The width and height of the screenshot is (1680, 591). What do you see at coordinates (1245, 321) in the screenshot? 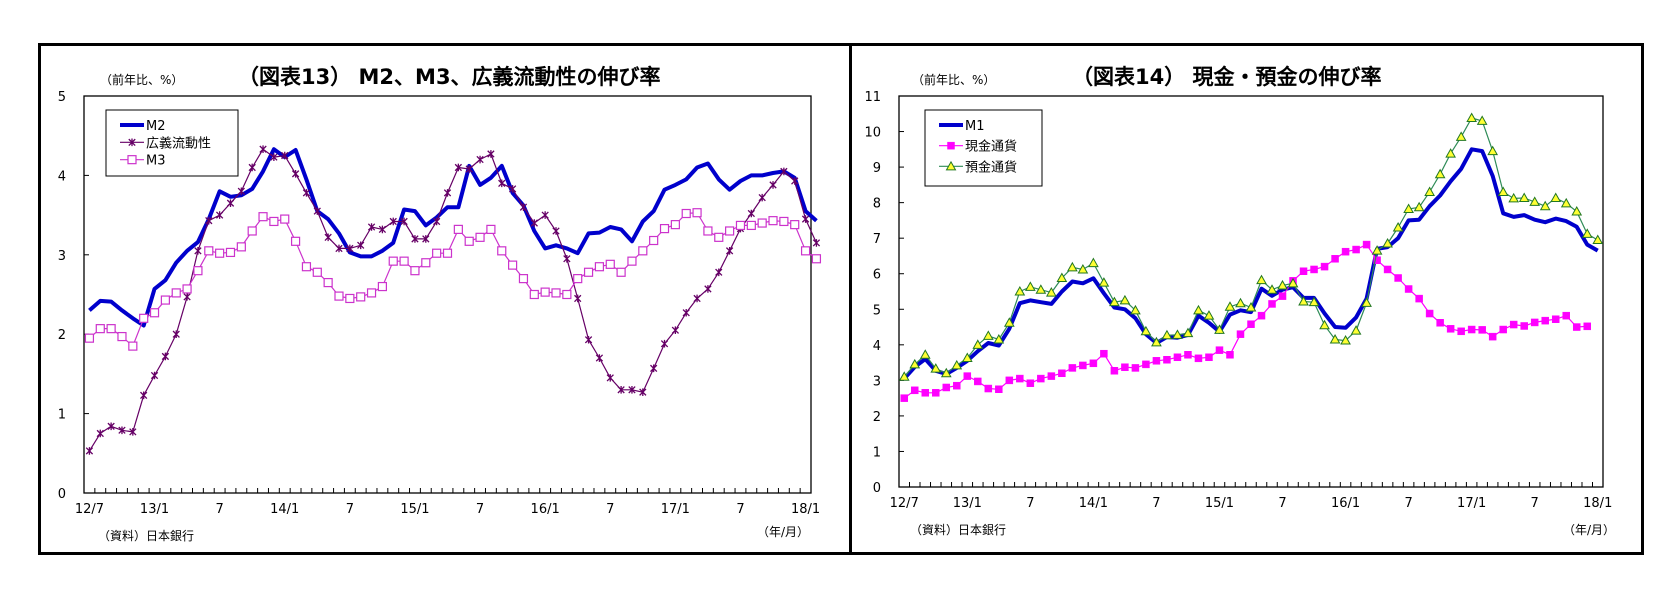
I see `series-現金通貨` at bounding box center [1245, 321].